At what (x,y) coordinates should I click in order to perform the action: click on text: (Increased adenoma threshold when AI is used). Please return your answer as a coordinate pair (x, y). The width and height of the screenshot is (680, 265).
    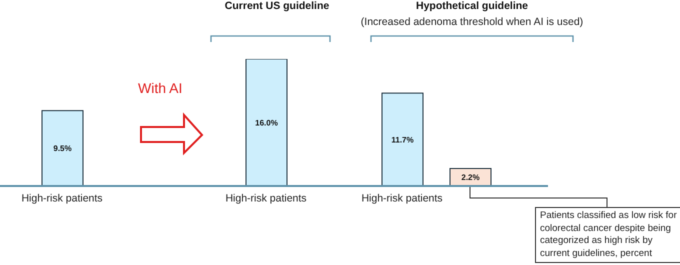
    Looking at the image, I should click on (472, 22).